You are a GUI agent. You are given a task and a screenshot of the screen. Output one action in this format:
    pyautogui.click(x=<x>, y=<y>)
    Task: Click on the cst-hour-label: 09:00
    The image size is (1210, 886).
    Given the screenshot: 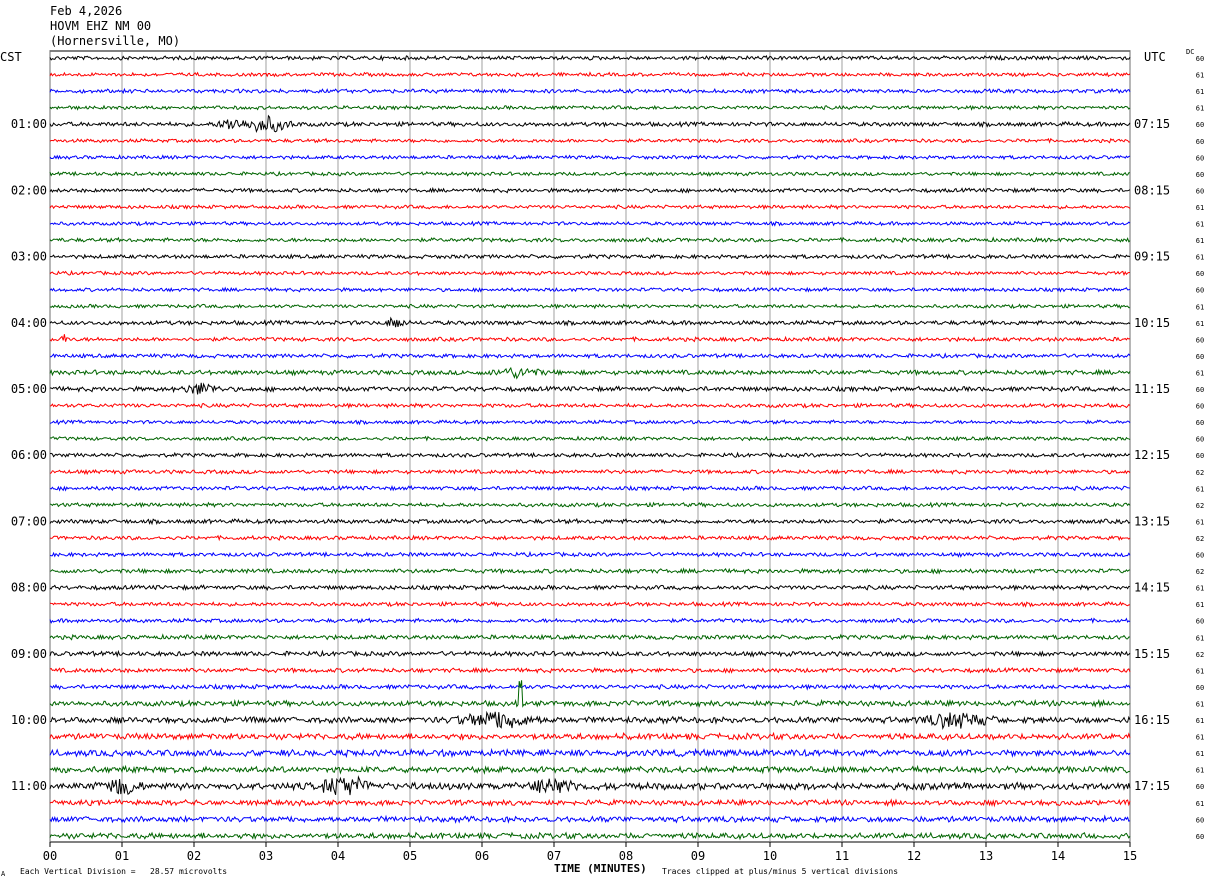 What is the action you would take?
    pyautogui.click(x=29, y=654)
    